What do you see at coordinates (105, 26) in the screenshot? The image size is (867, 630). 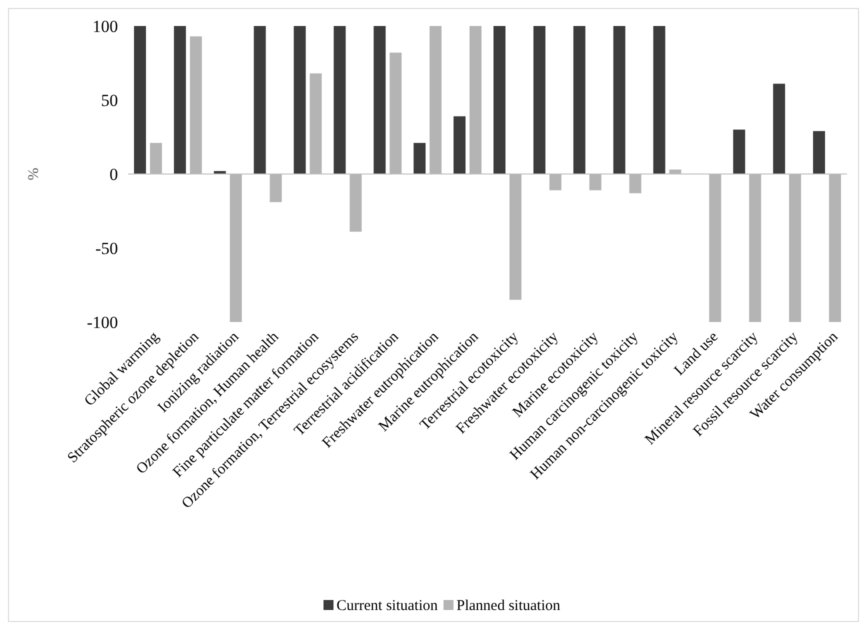 I see `y-tick-label: 100` at bounding box center [105, 26].